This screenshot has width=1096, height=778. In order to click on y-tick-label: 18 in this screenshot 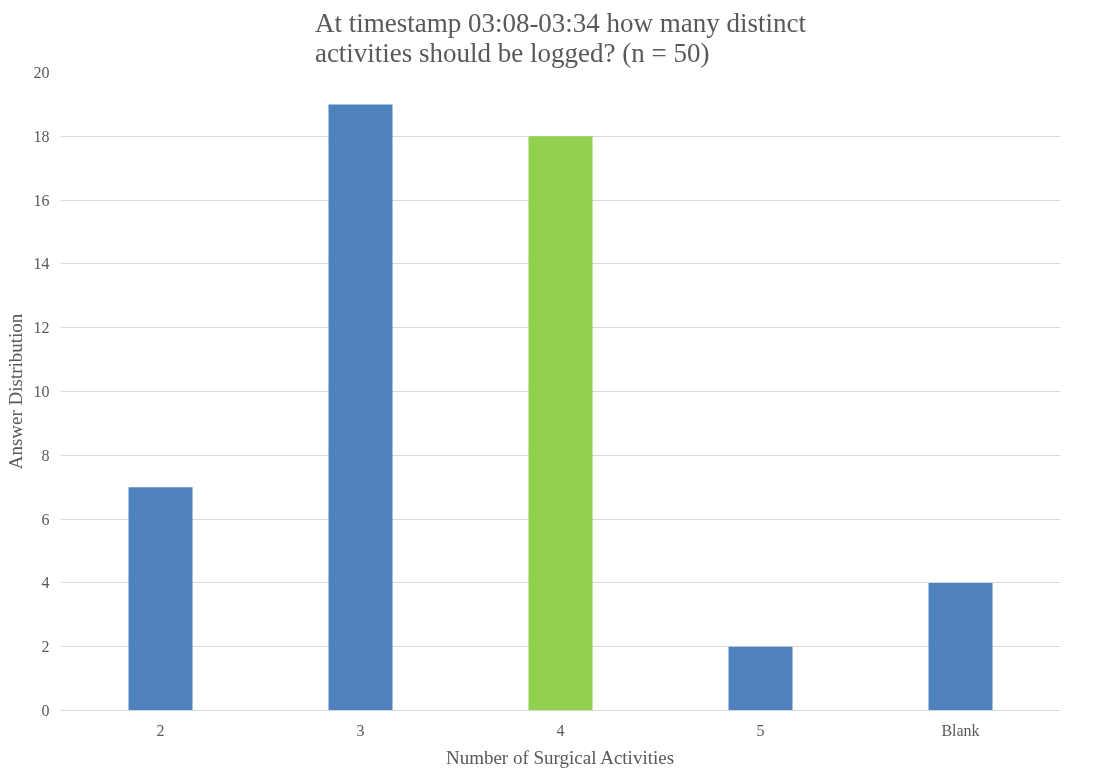, I will do `click(41, 136)`.